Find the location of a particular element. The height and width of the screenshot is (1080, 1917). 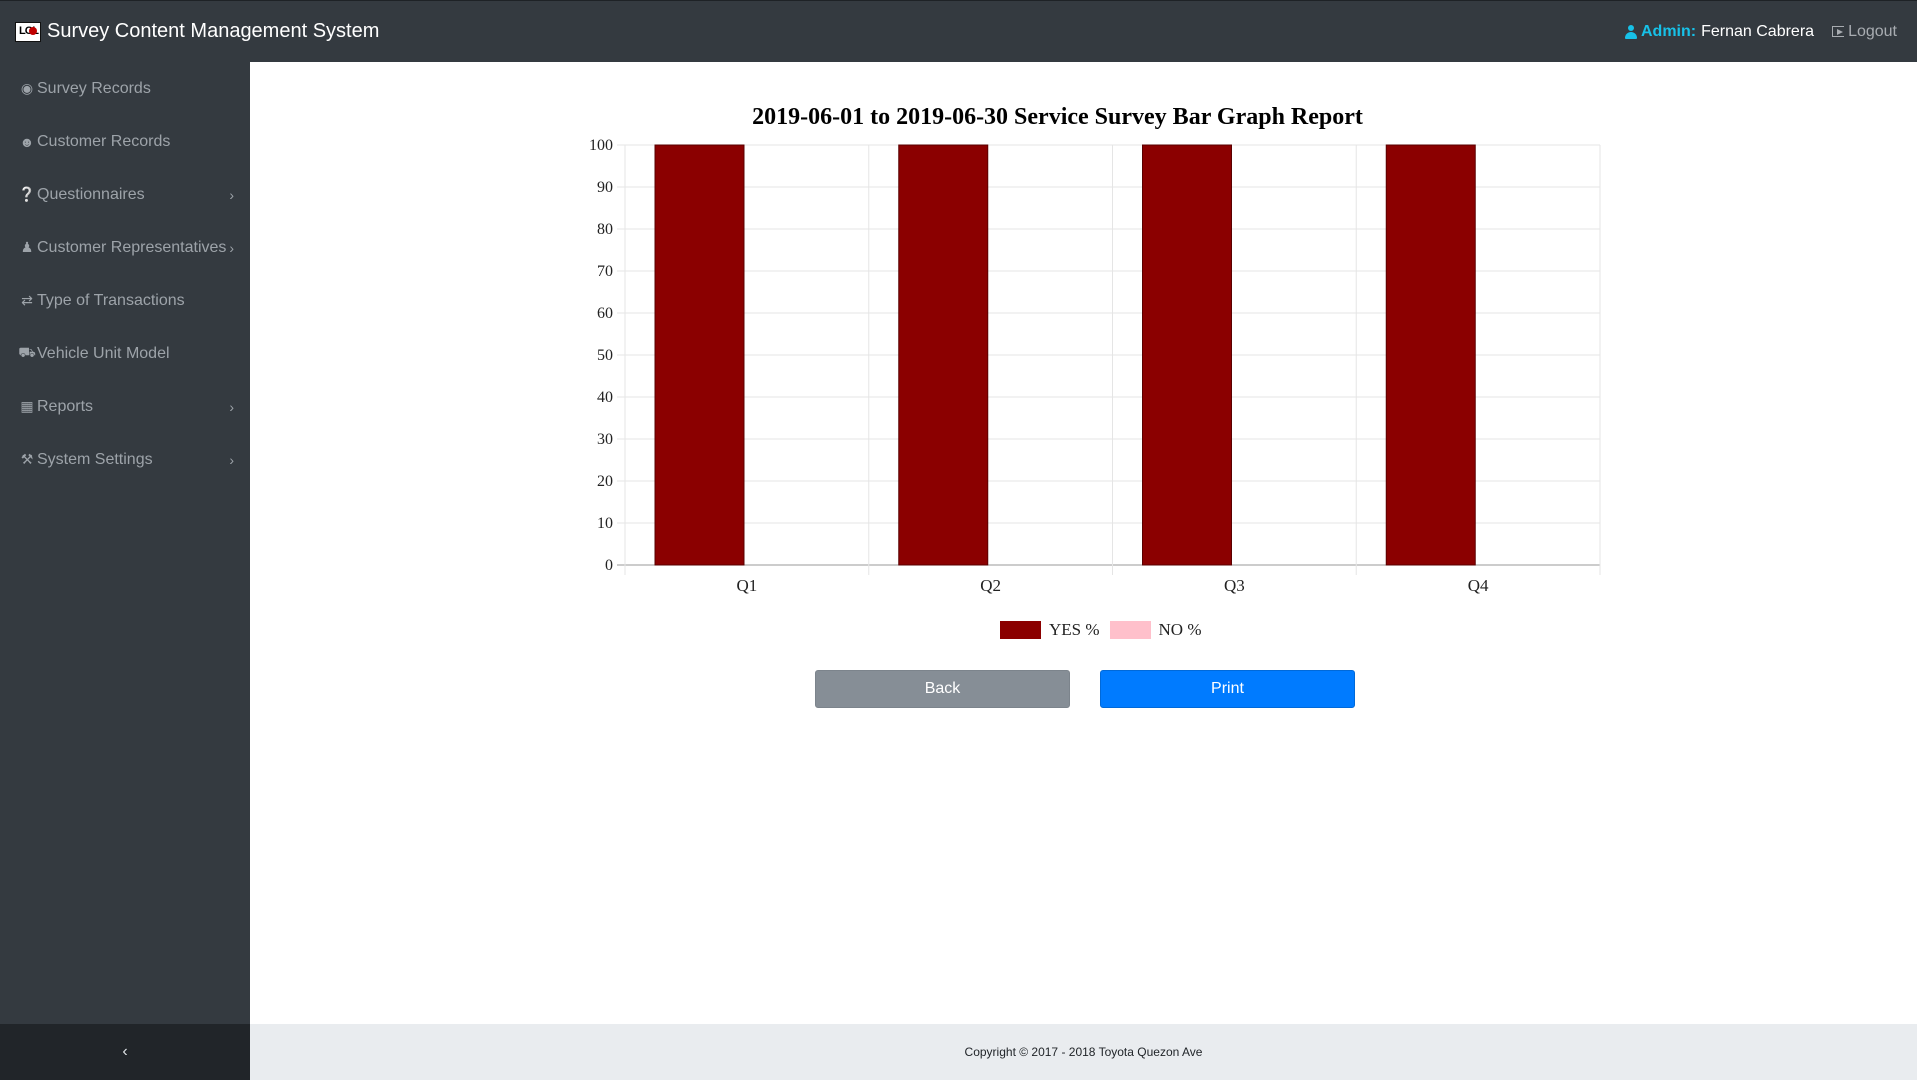

sidebar-toggle-button: ‹ is located at coordinates (125, 1052).